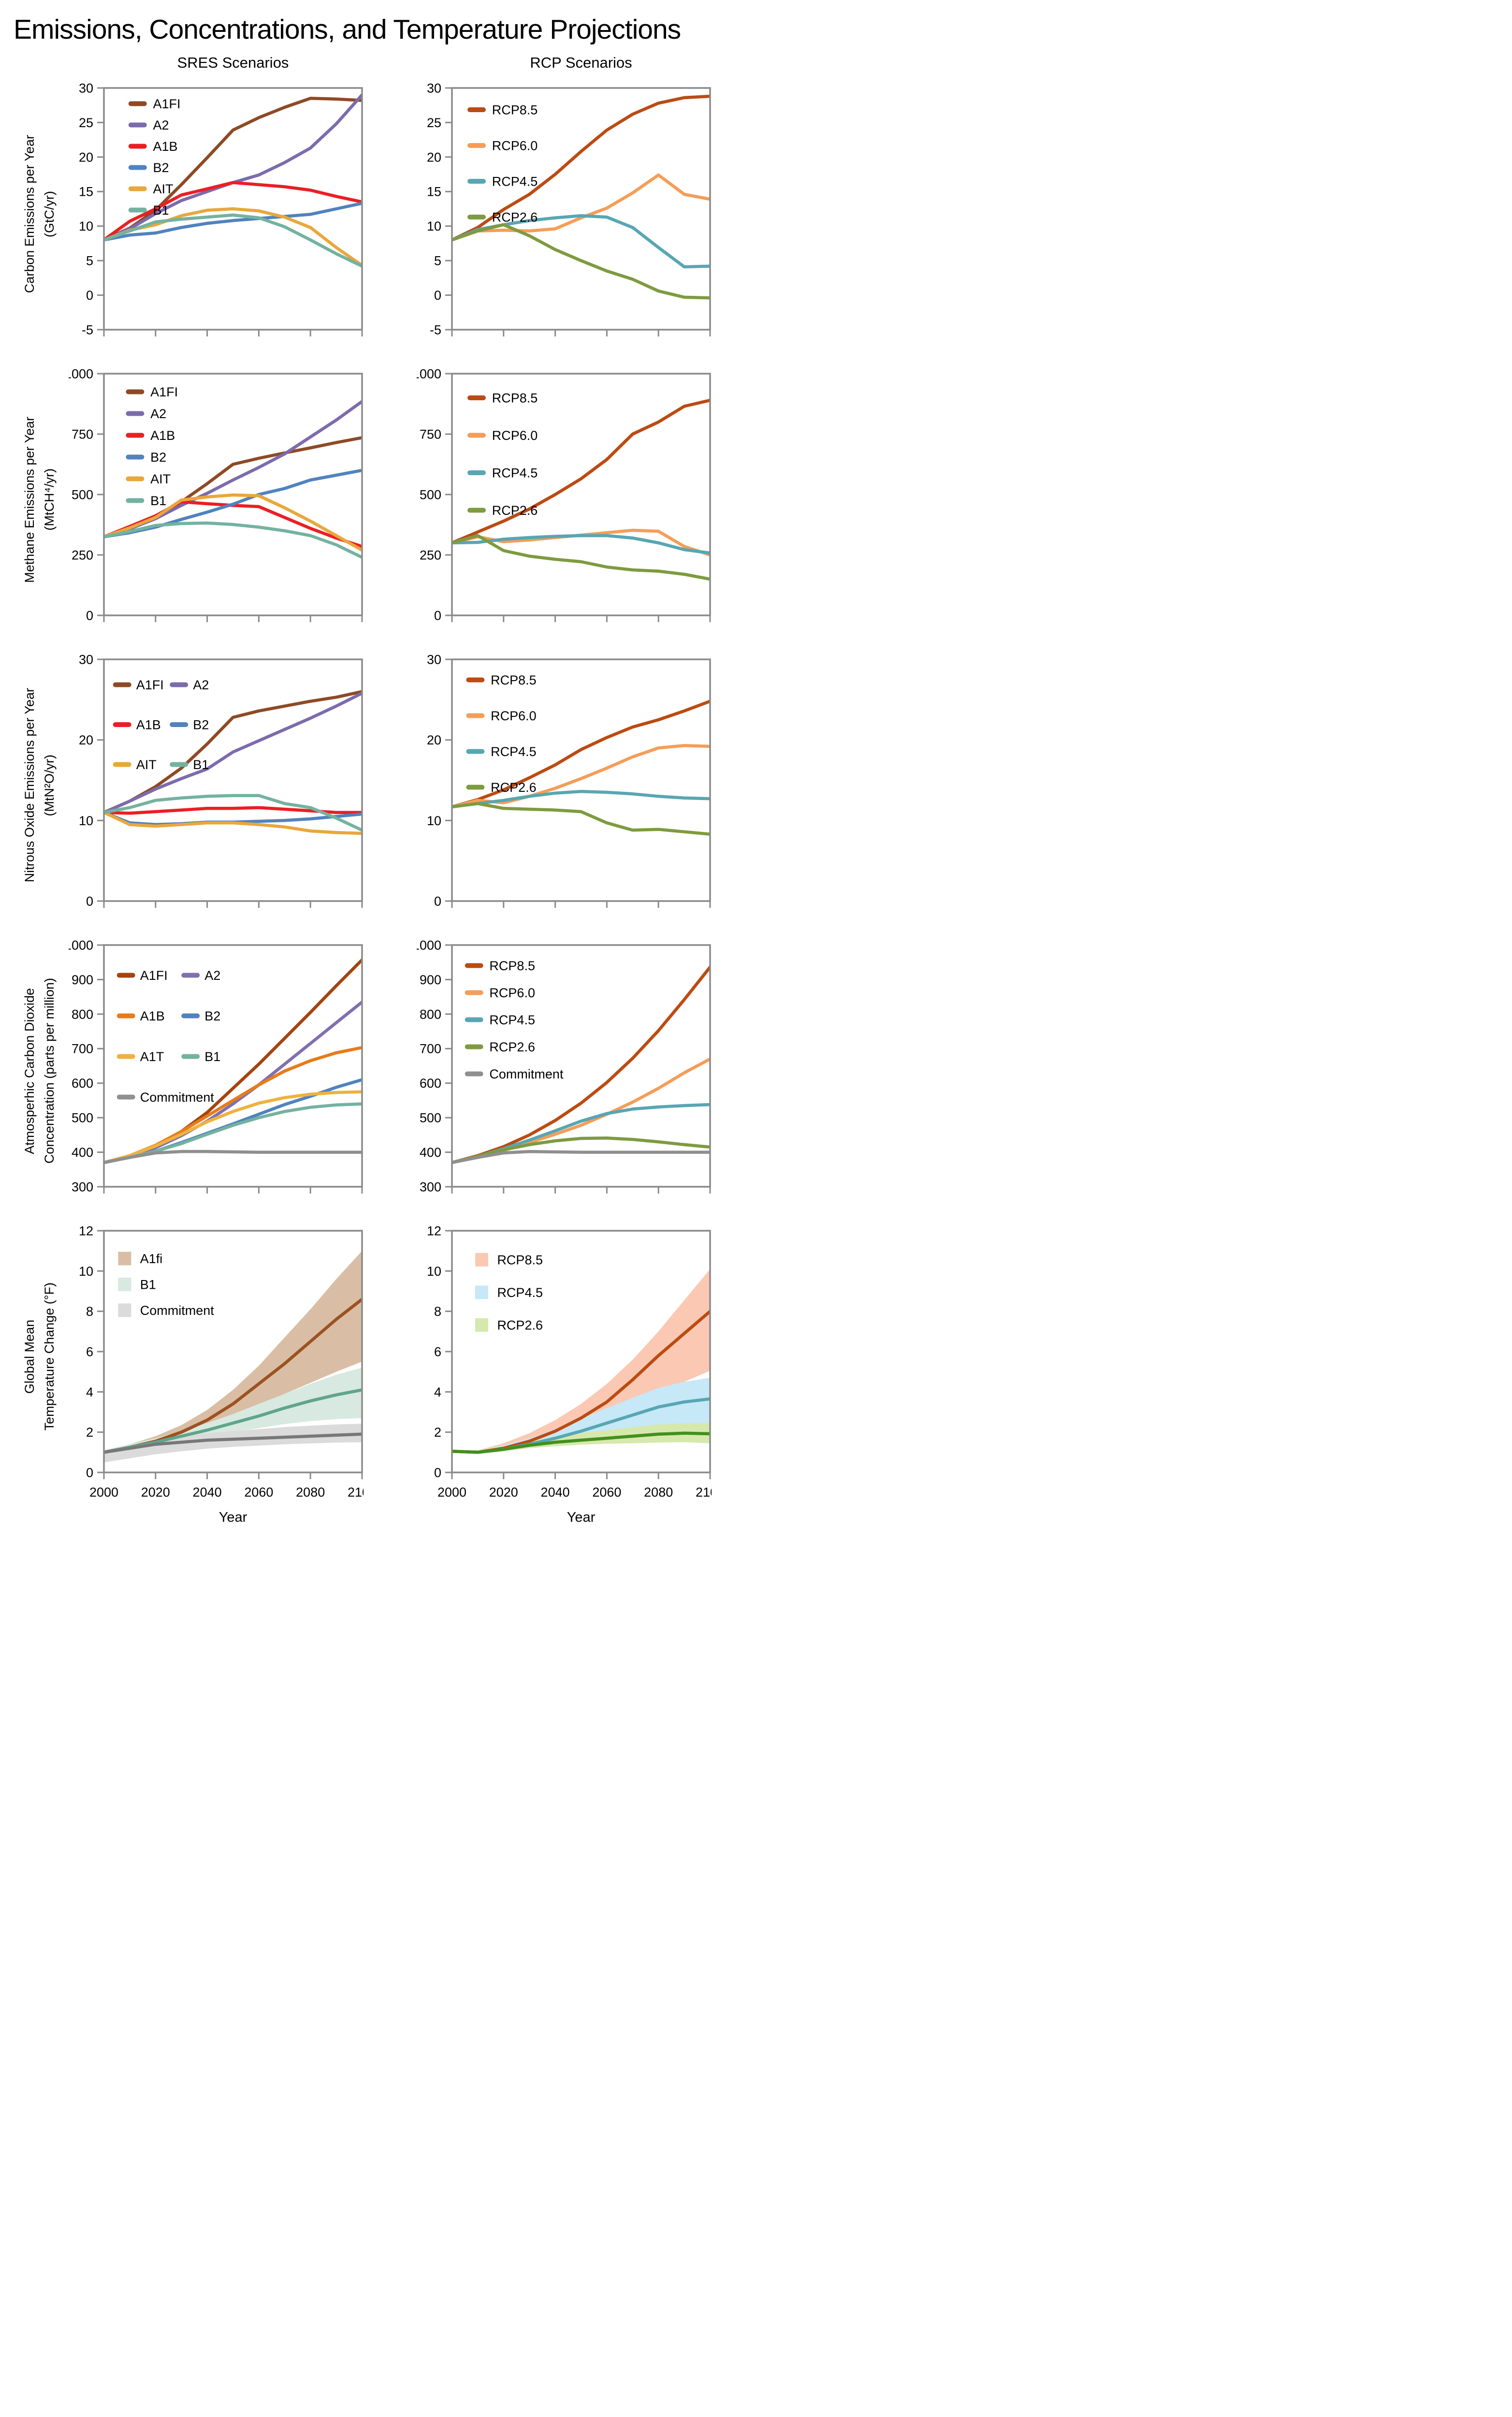  I want to click on y-axis-ticks: 0 2 4 6 8 10 12, so click(439, 1352).